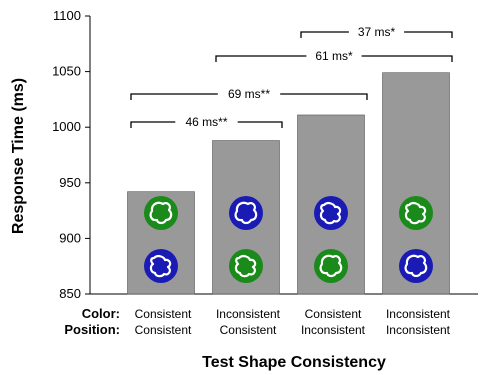 This screenshot has height=375, width=499. What do you see at coordinates (66, 71) in the screenshot?
I see `y-tick-label: 1050` at bounding box center [66, 71].